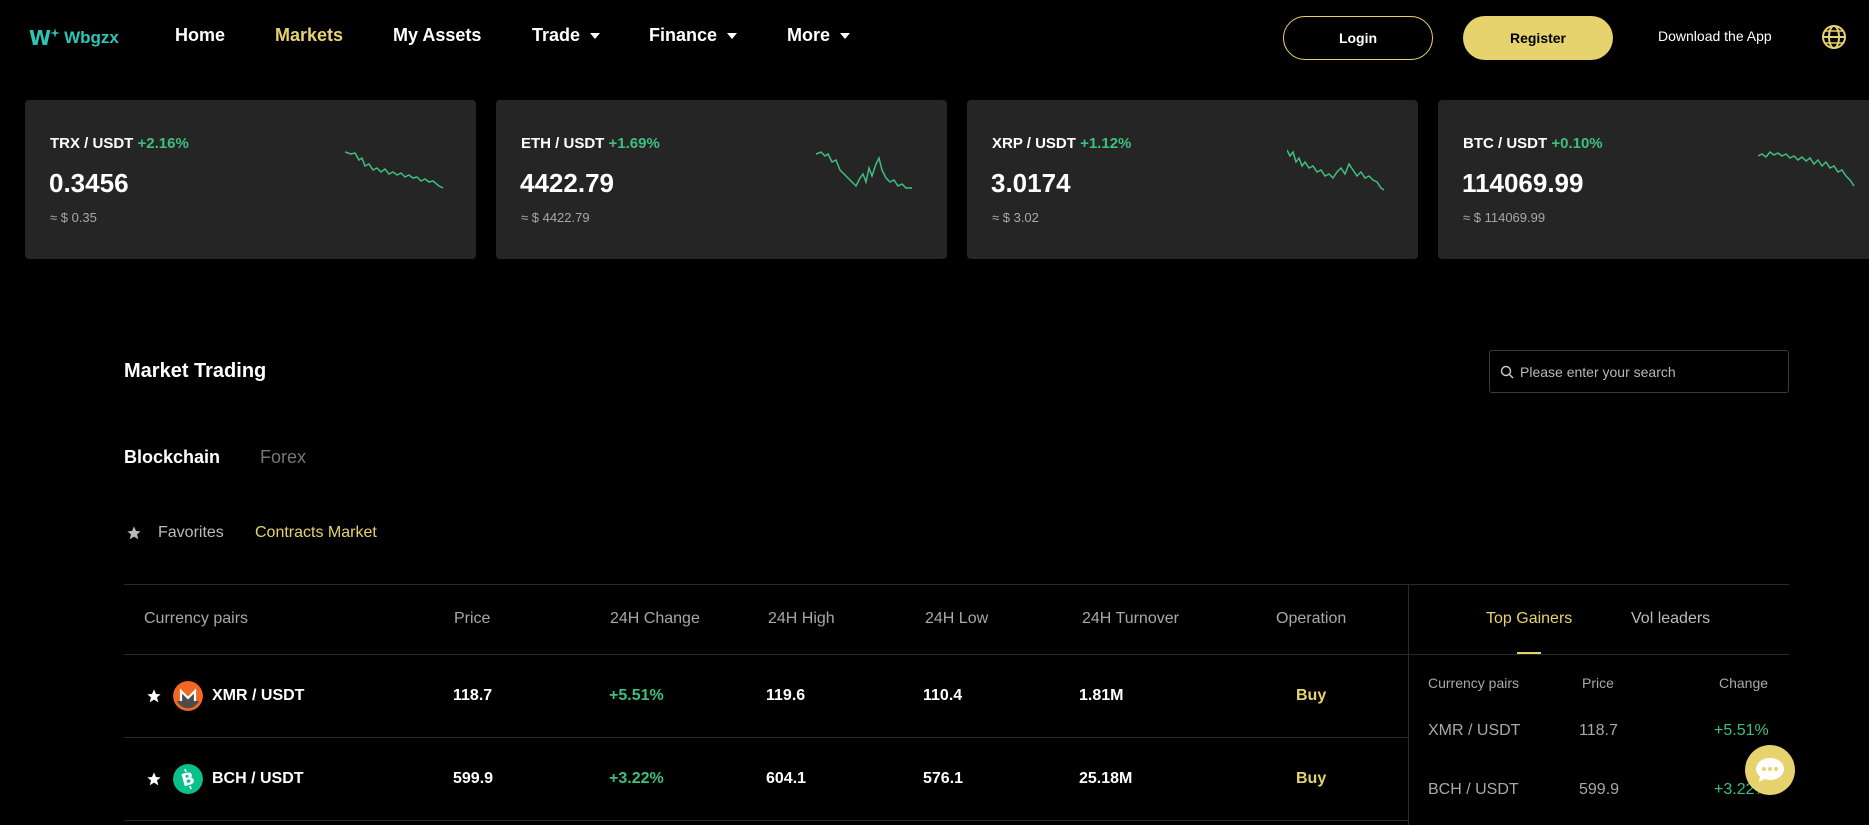 Image resolution: width=1869 pixels, height=825 pixels. What do you see at coordinates (943, 778) in the screenshot?
I see `row-low: 576.1` at bounding box center [943, 778].